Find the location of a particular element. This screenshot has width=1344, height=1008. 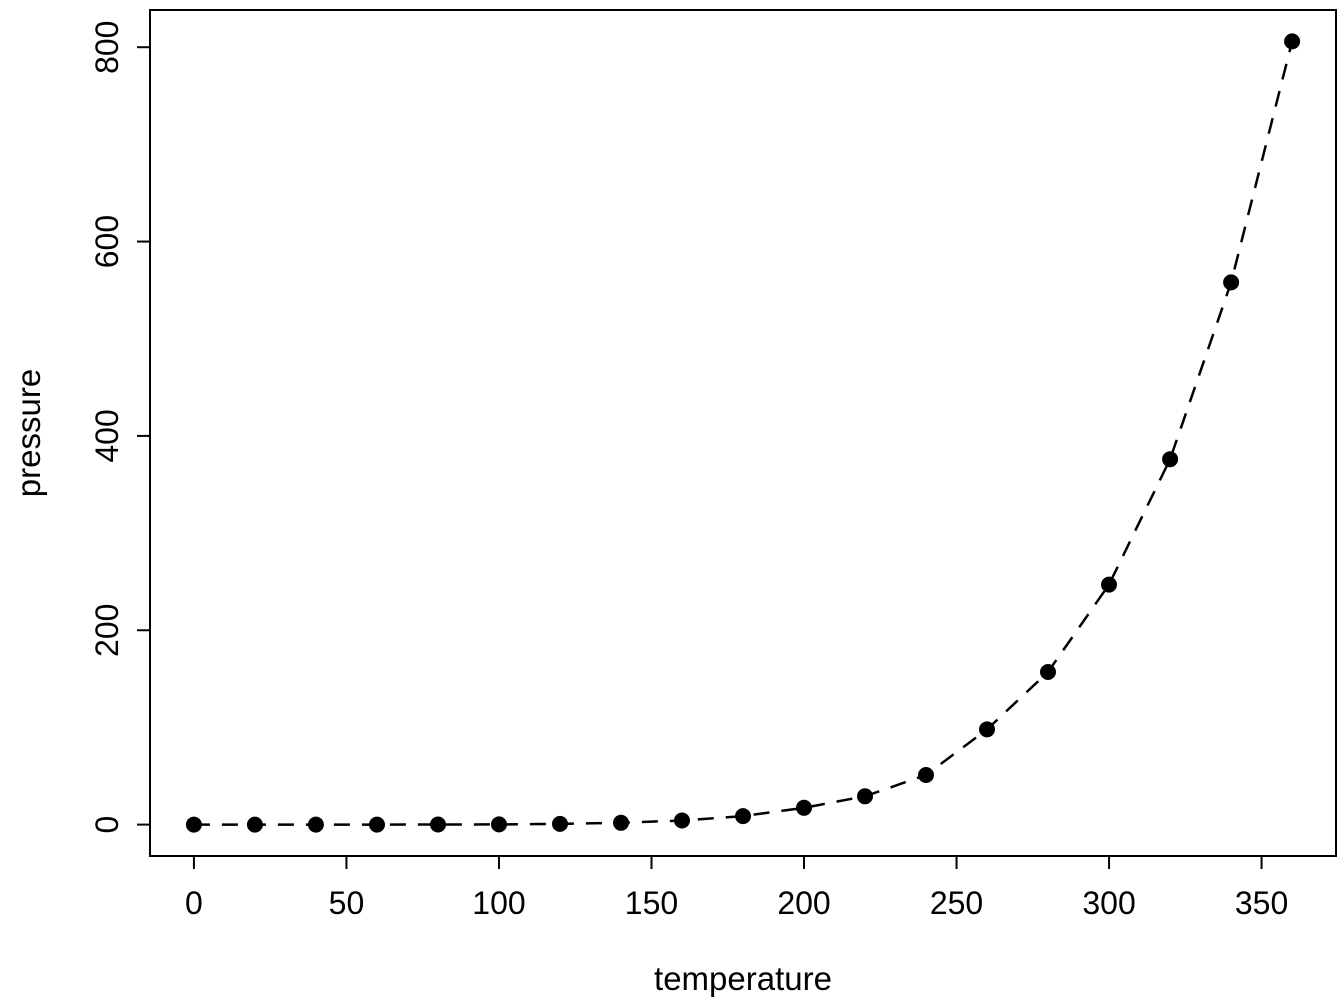

y-tick-label: 600 is located at coordinates (107, 241).